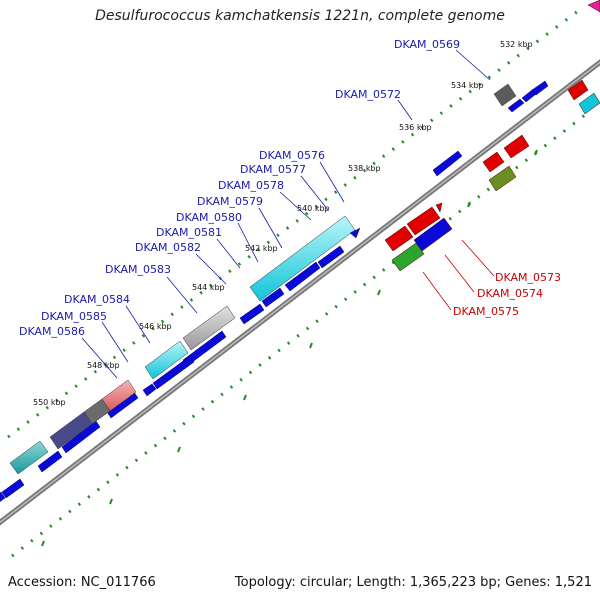 The width and height of the screenshot is (600, 600). I want to click on accession-text: Accession: NC_011766, so click(82, 582).